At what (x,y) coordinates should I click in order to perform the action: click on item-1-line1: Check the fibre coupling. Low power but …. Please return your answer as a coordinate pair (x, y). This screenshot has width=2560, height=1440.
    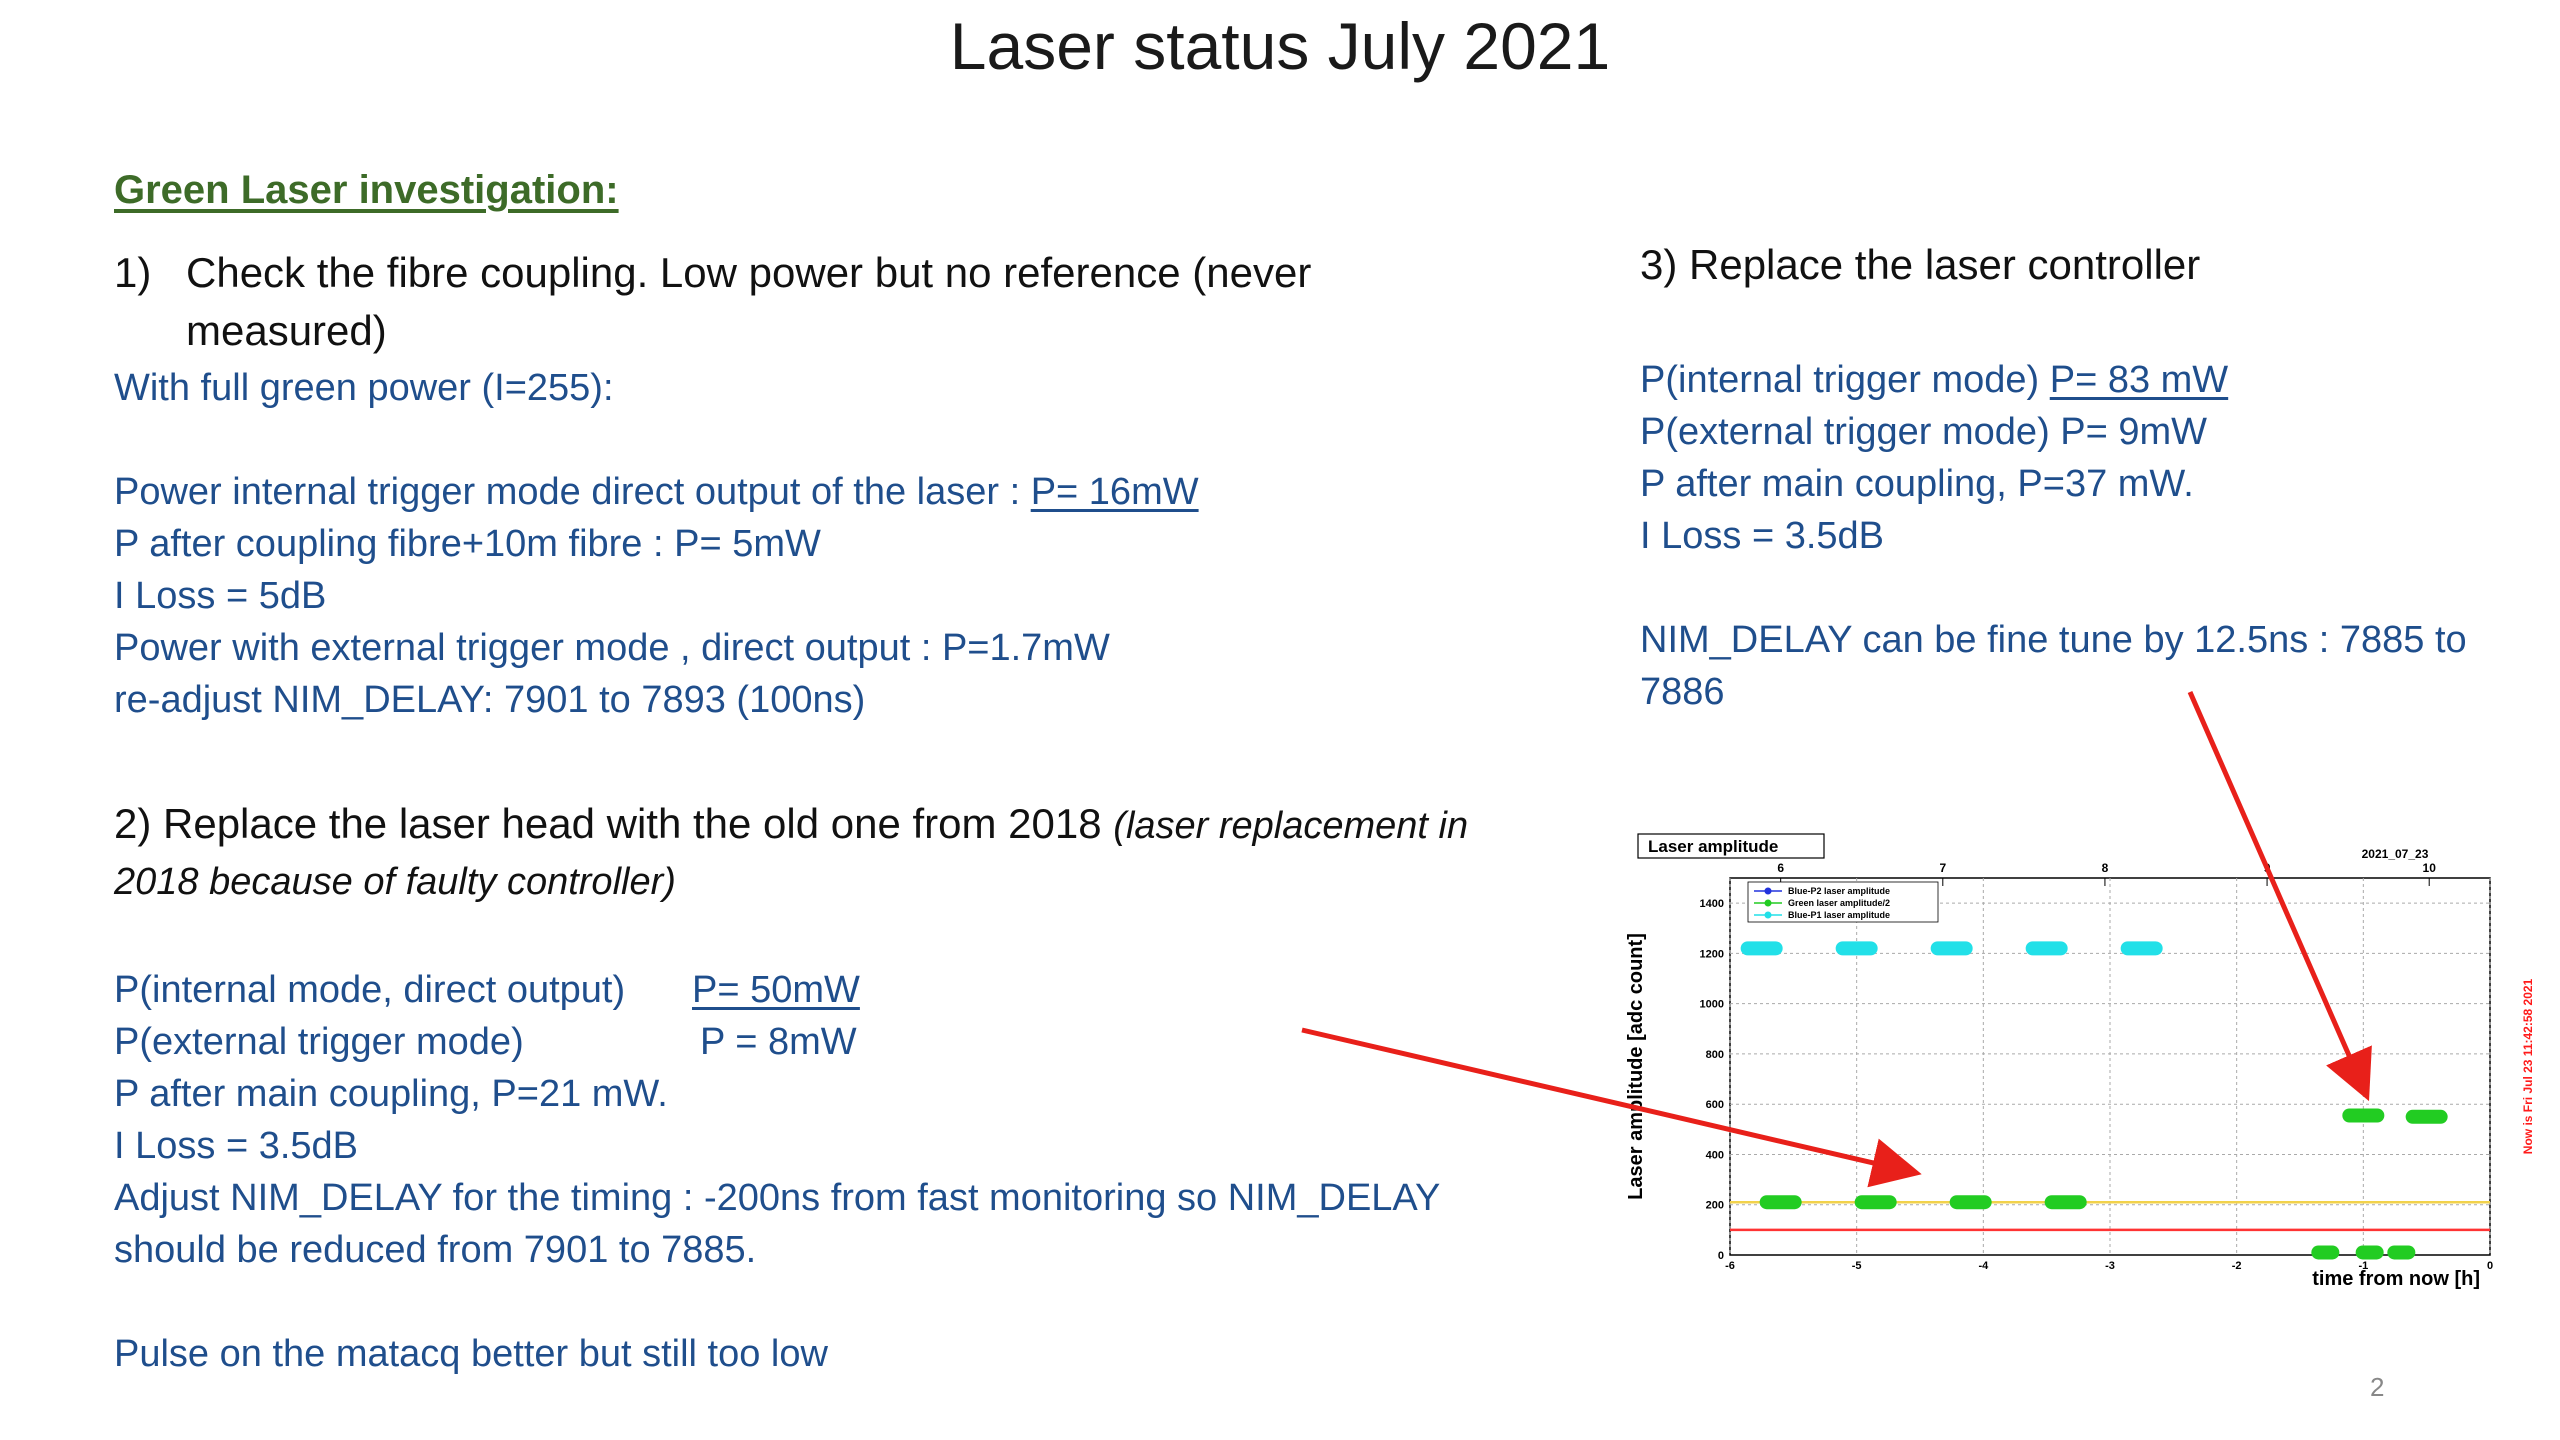
    Looking at the image, I should click on (749, 272).